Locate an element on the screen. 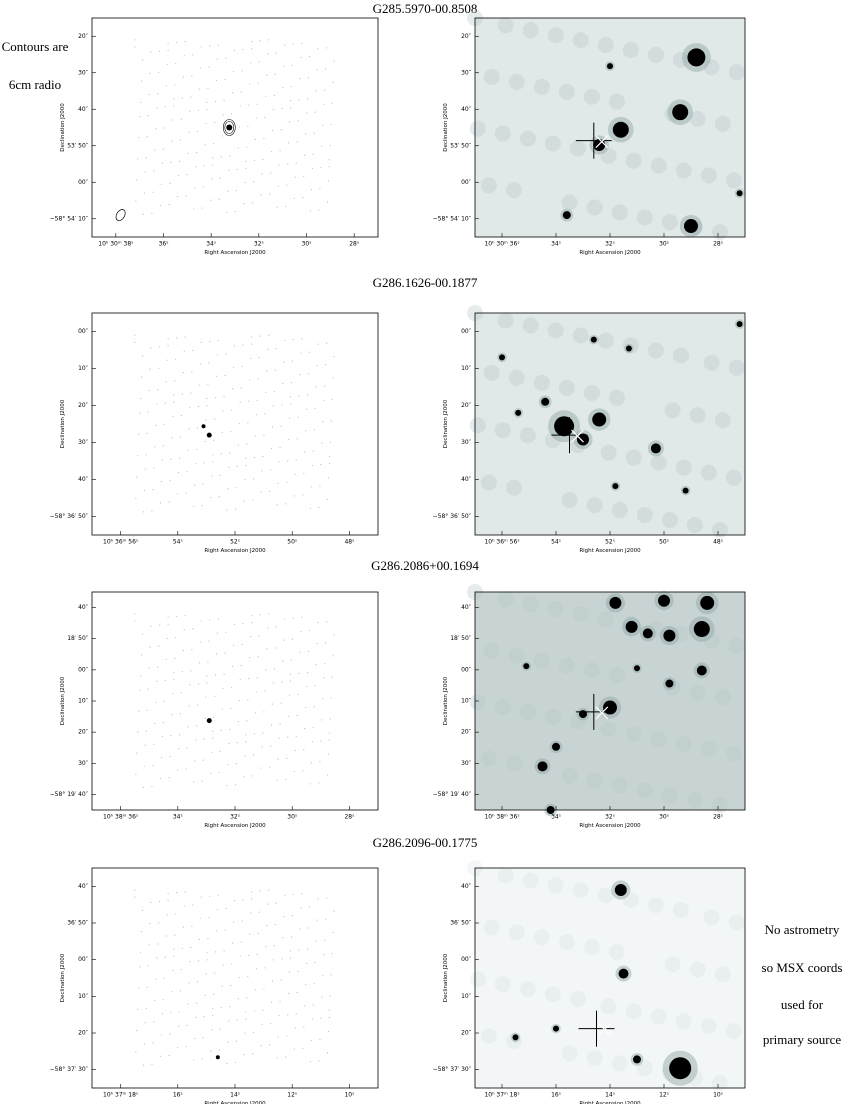 Image resolution: width=850 pixels, height=1104 pixels. x-axis-label: Right Ascension J2000 is located at coordinates (235, 253).